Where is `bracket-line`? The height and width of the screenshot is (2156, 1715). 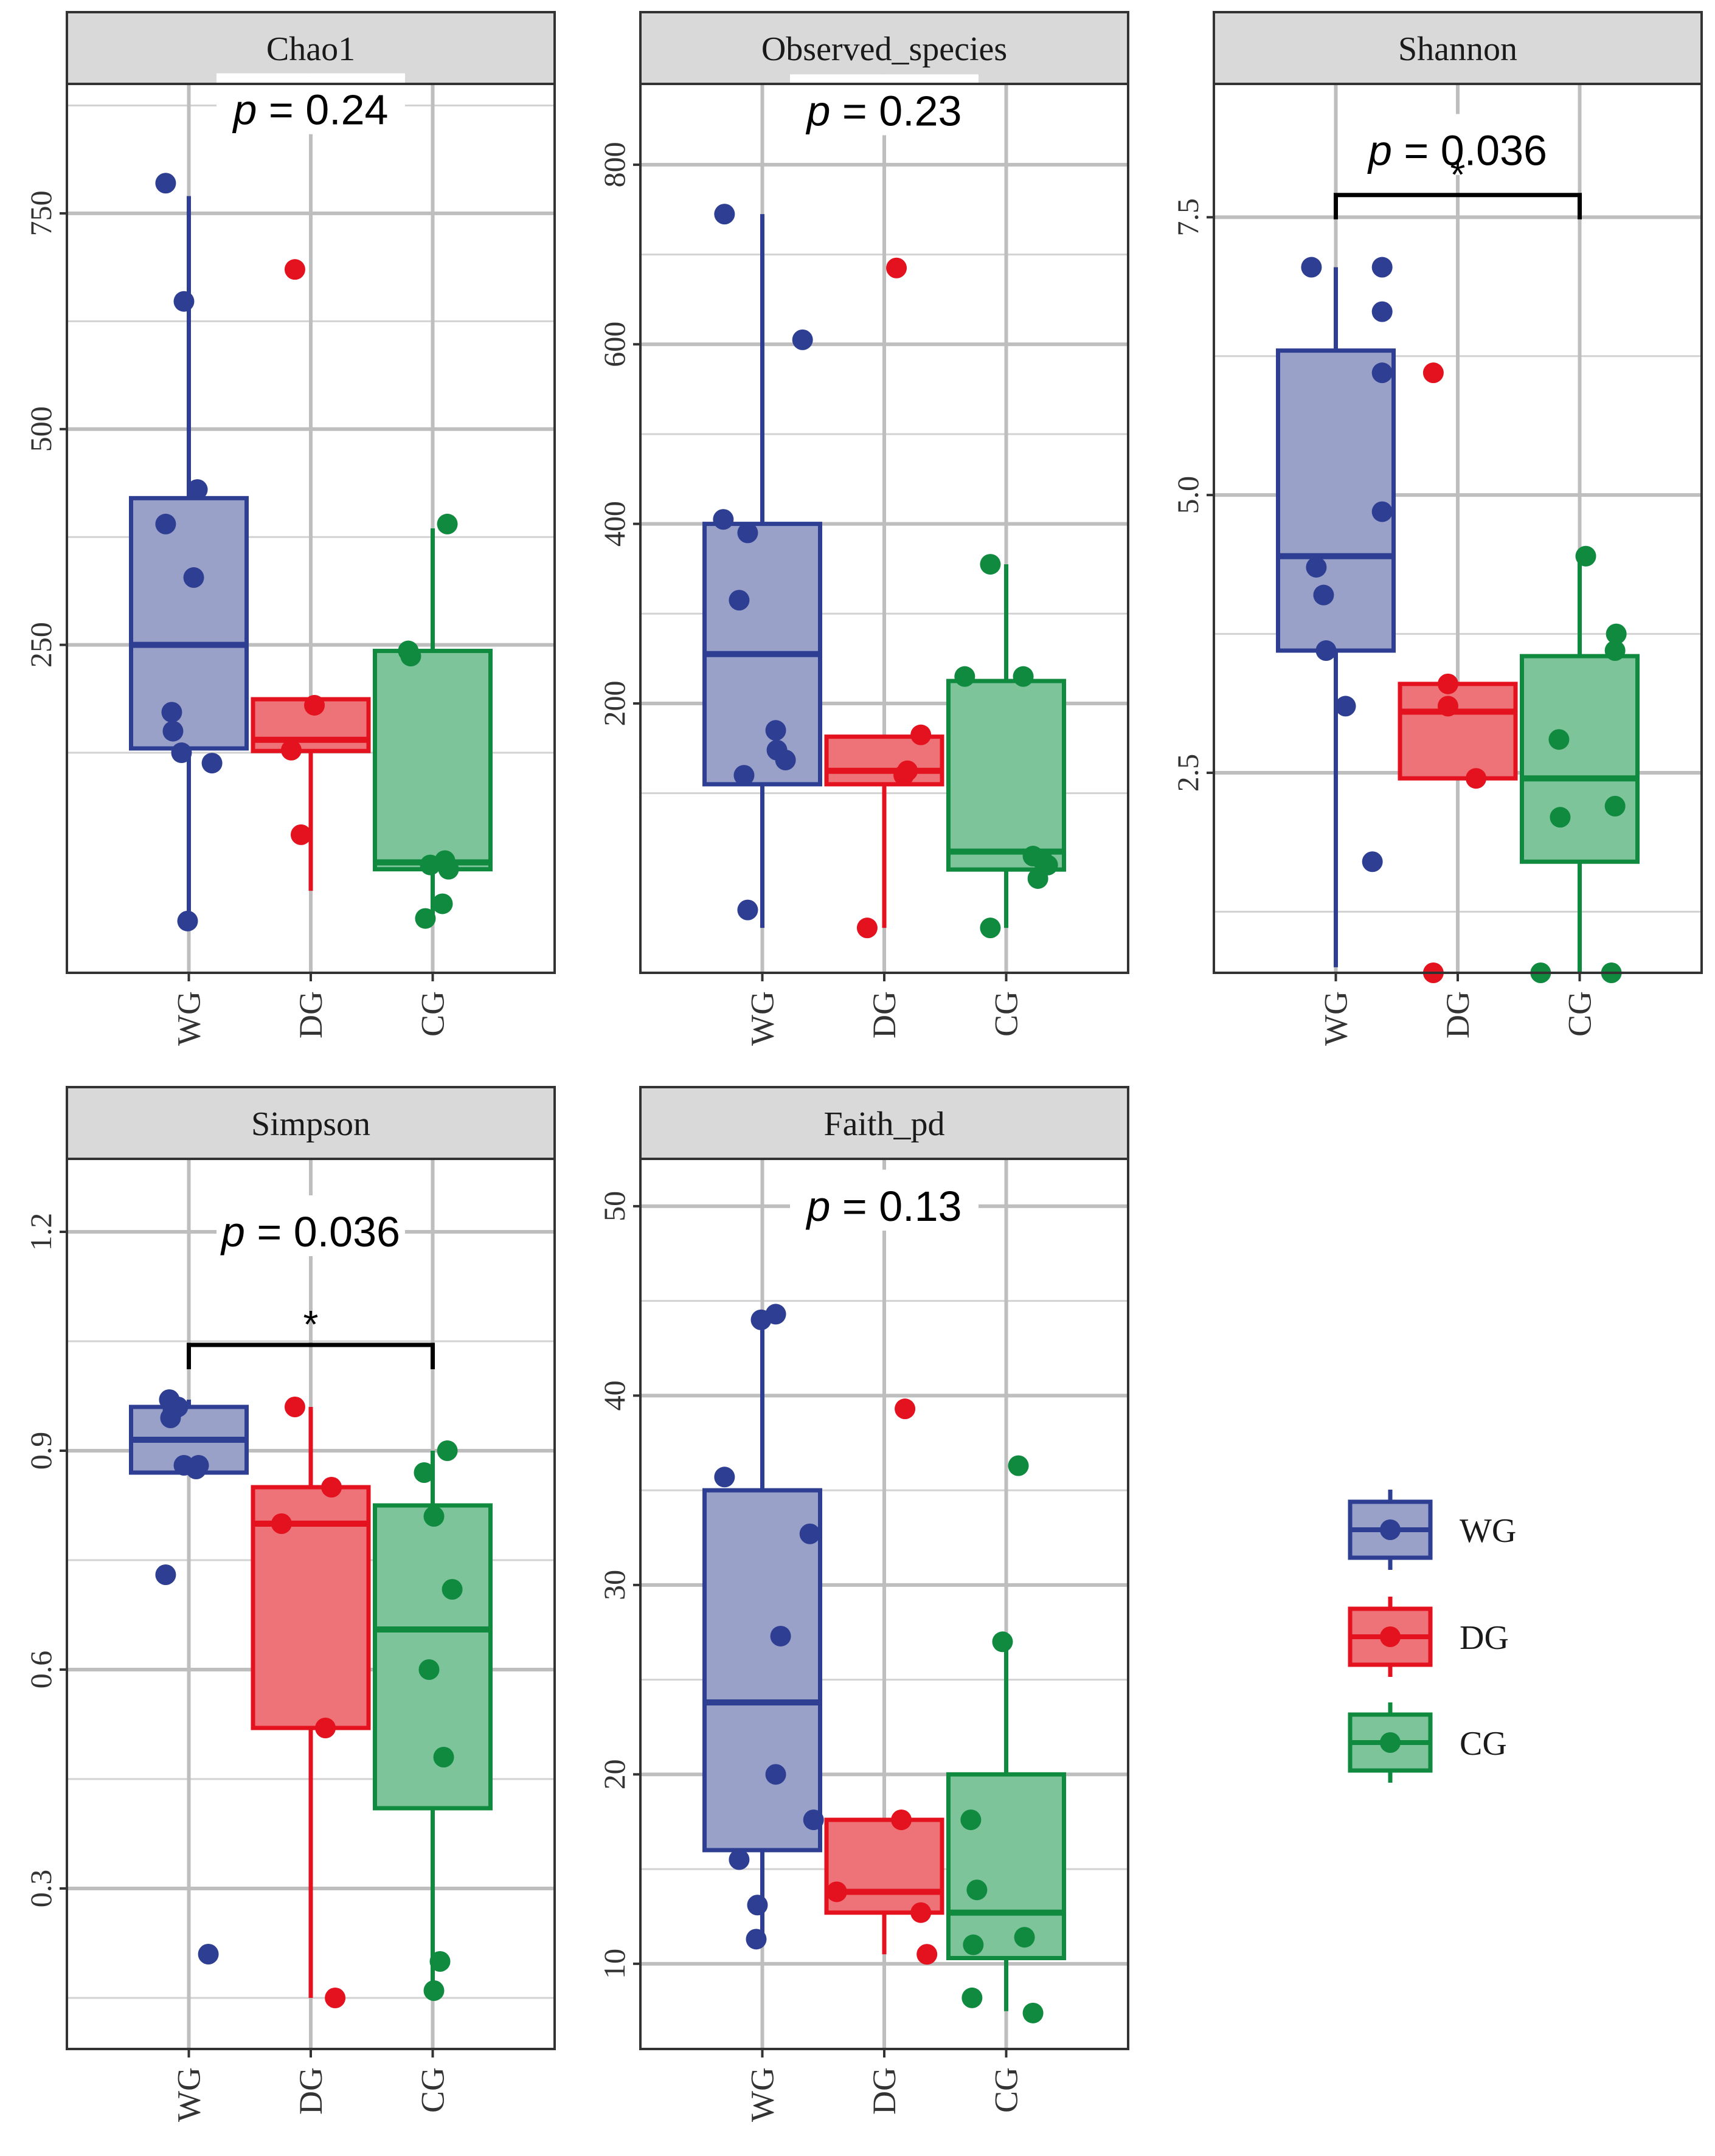 bracket-line is located at coordinates (1458, 206).